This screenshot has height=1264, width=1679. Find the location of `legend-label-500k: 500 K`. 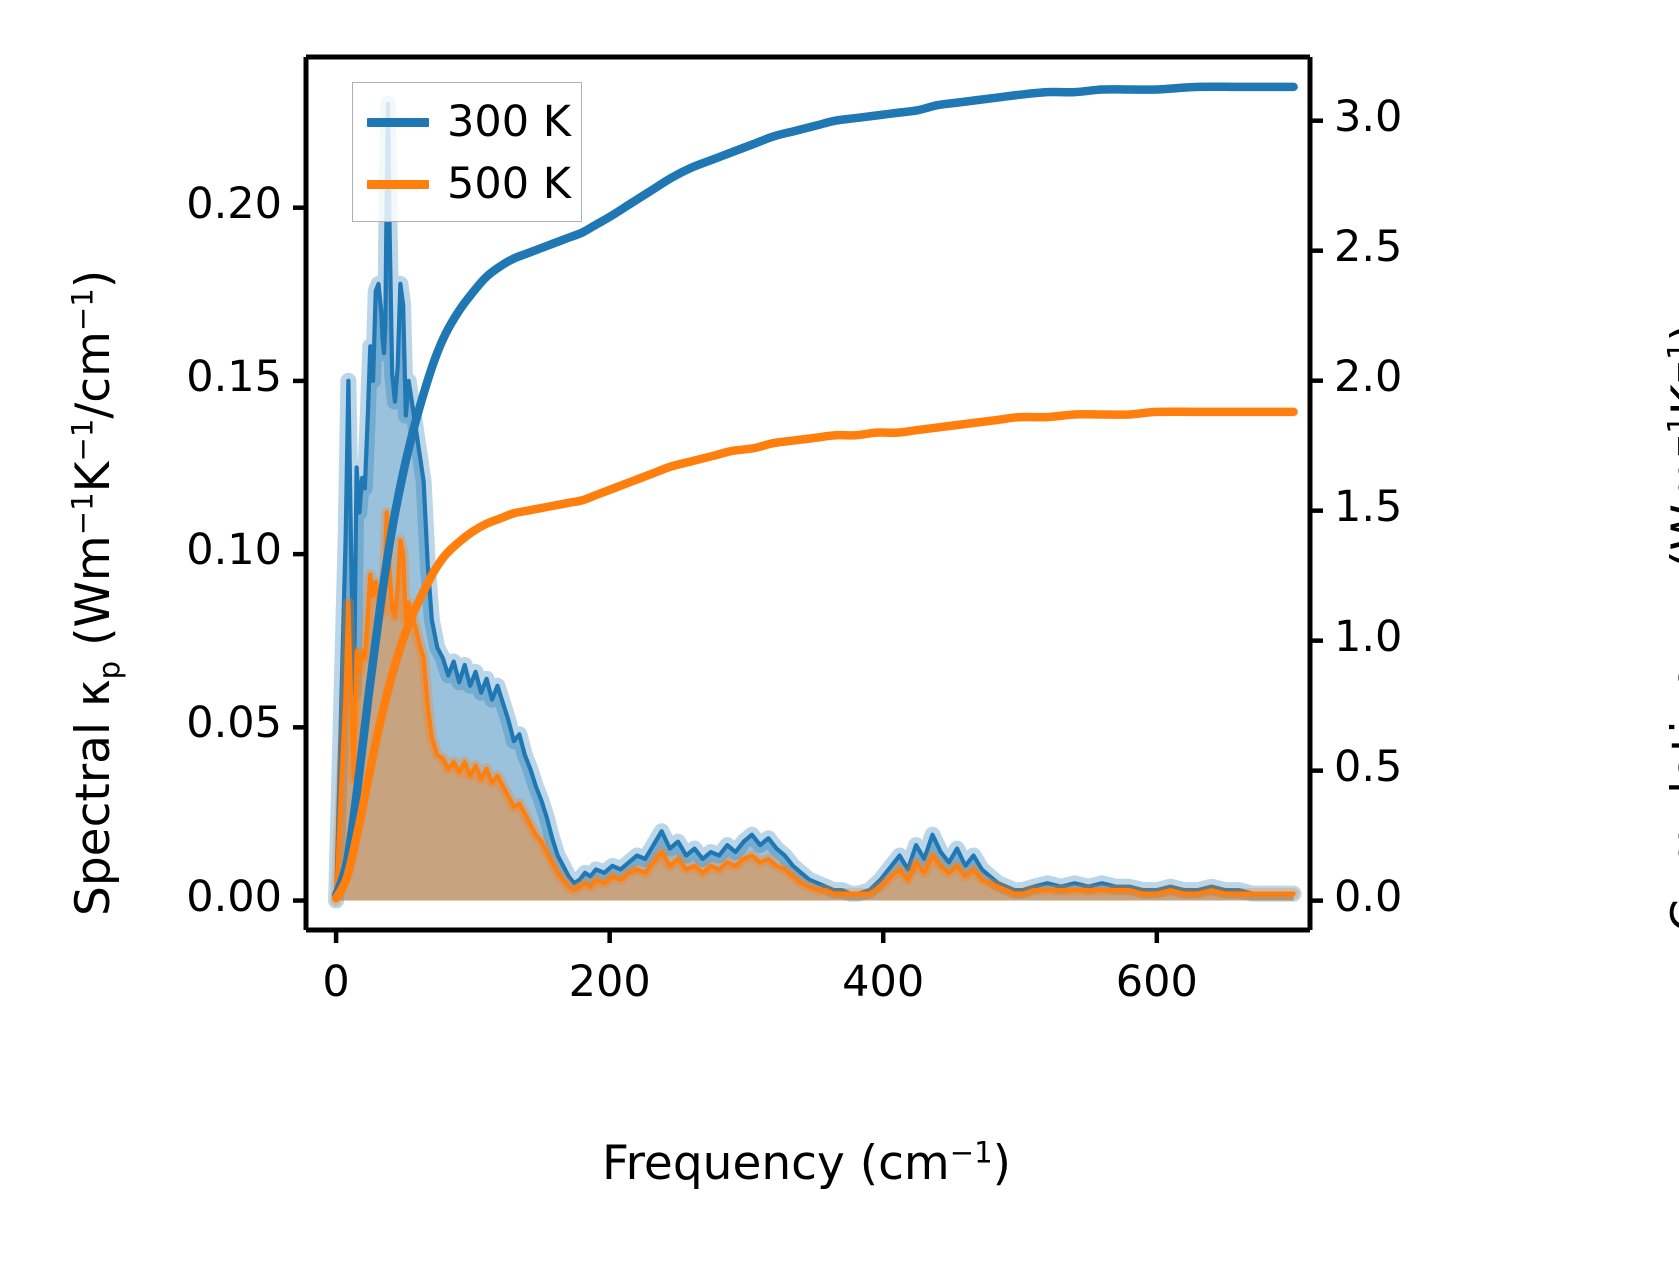

legend-label-500k: 500 K is located at coordinates (509, 183).